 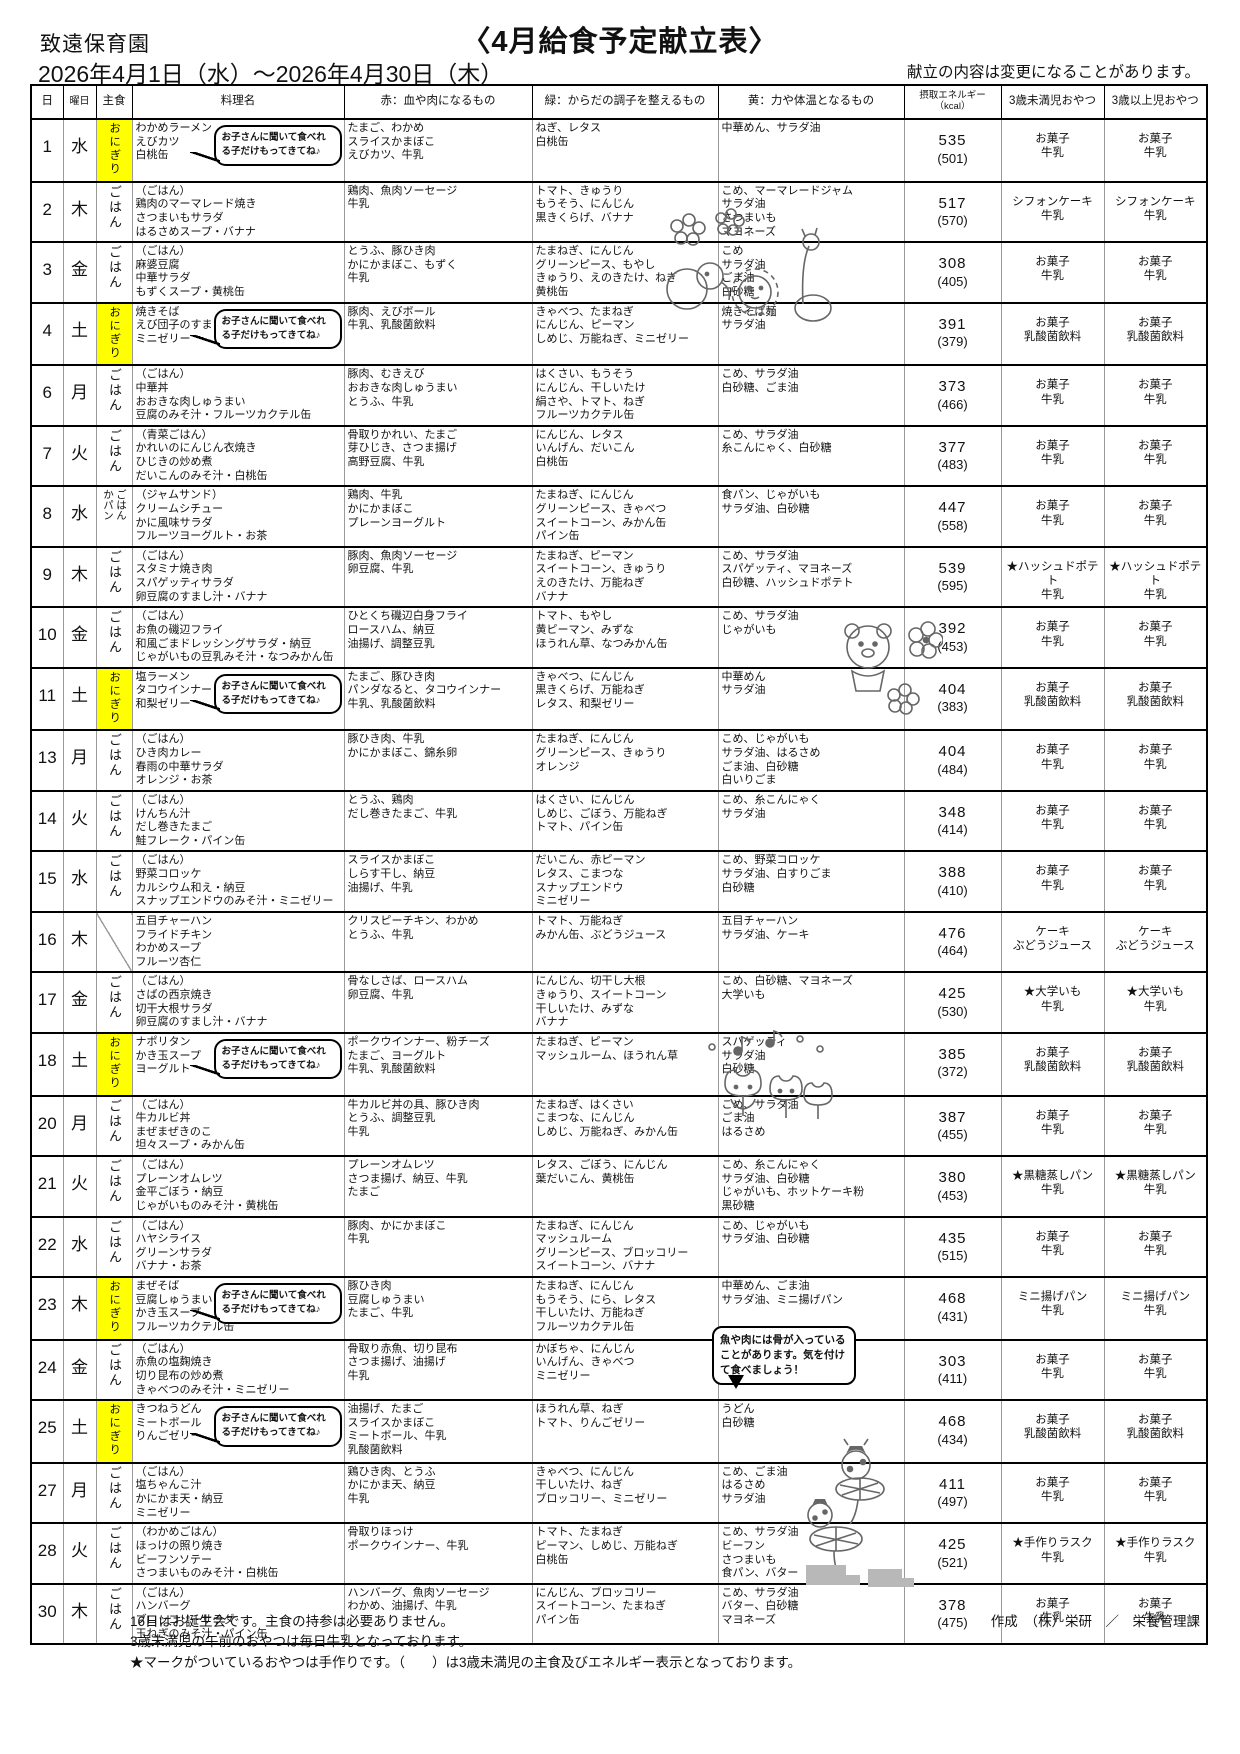 I want to click on green-group-cell-text: にんじん、切干し大根 きゅうり、スイートコーン 干しいたけ、みずな バナナ, so click(x=601, y=1002).